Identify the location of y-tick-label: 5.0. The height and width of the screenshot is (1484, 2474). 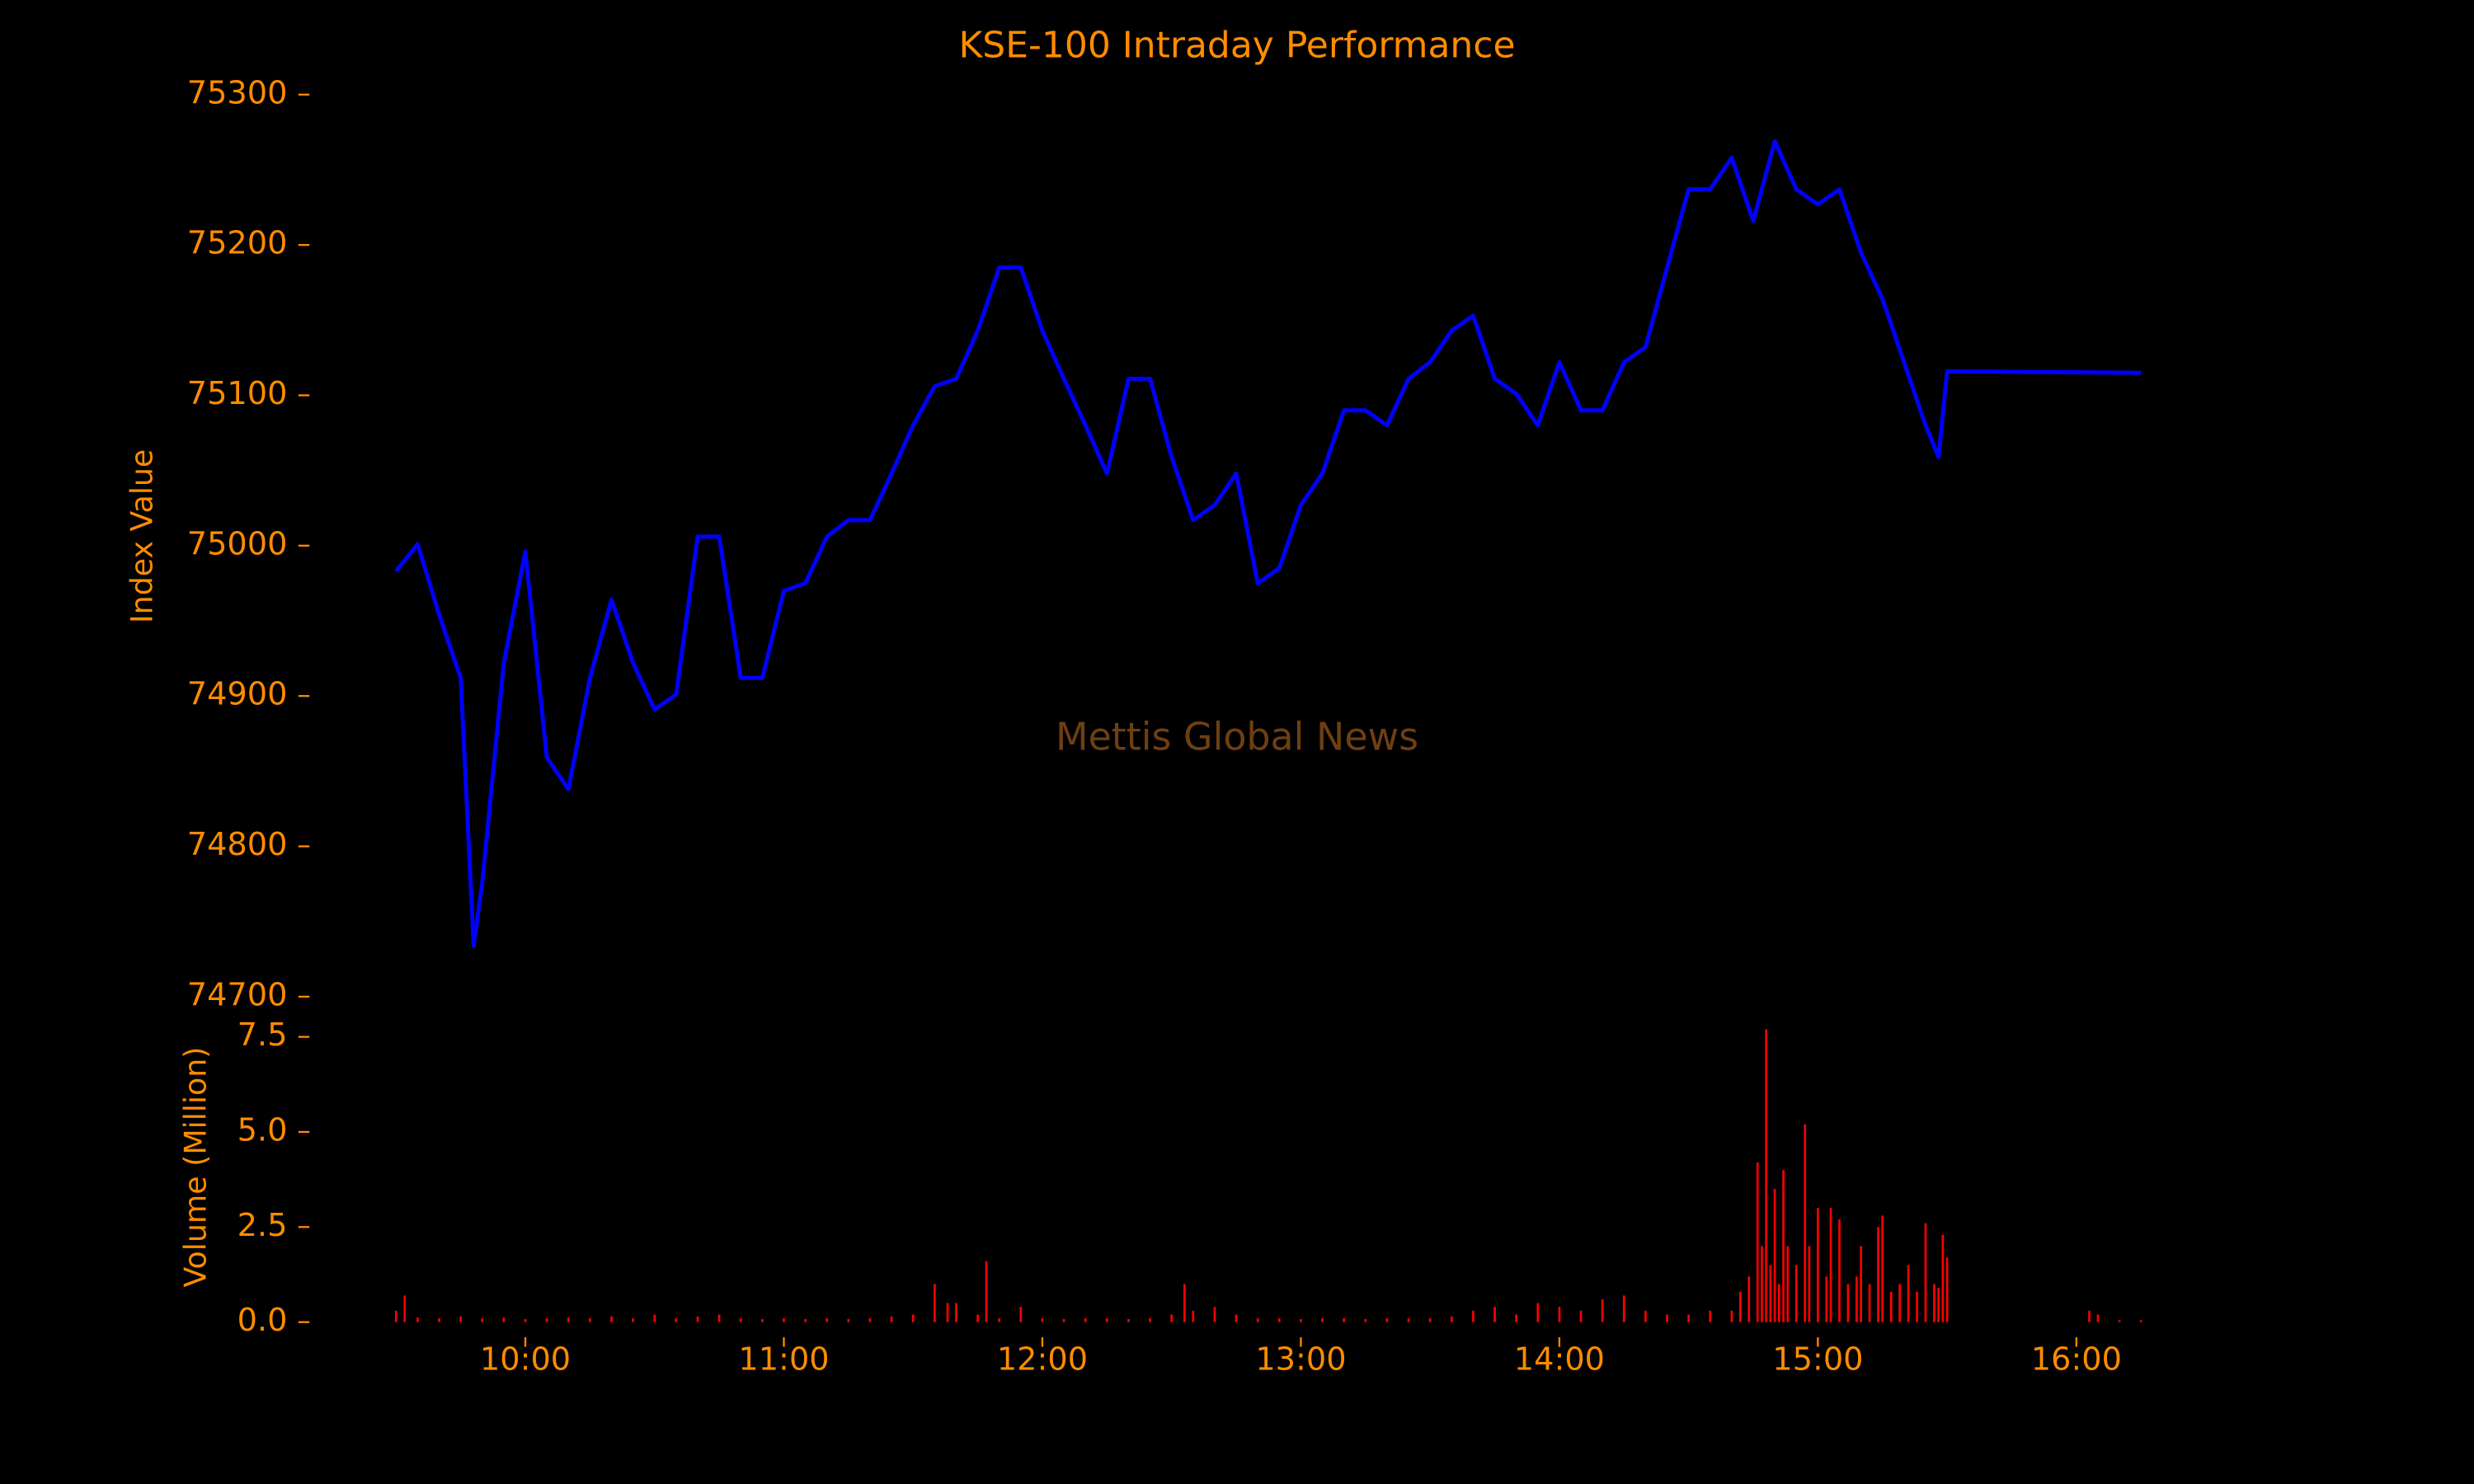
(263, 1129).